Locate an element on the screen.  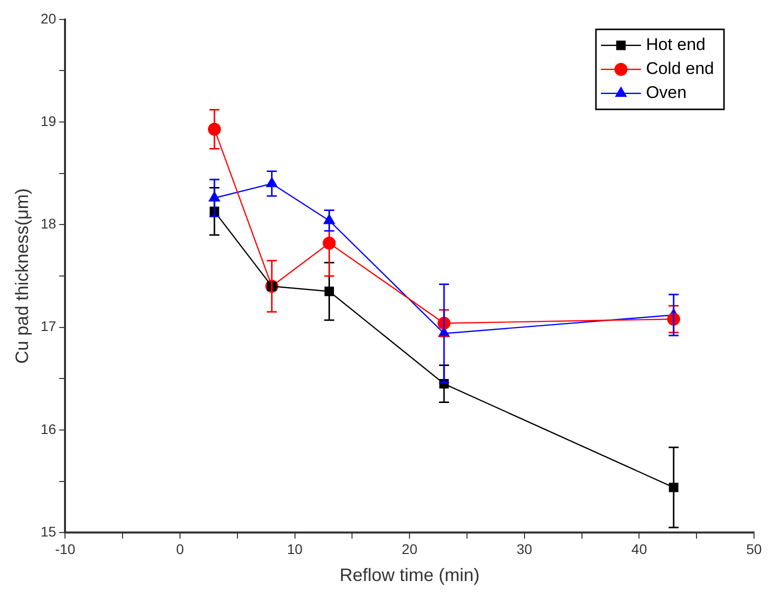
x-tick-label: 20 is located at coordinates (410, 548).